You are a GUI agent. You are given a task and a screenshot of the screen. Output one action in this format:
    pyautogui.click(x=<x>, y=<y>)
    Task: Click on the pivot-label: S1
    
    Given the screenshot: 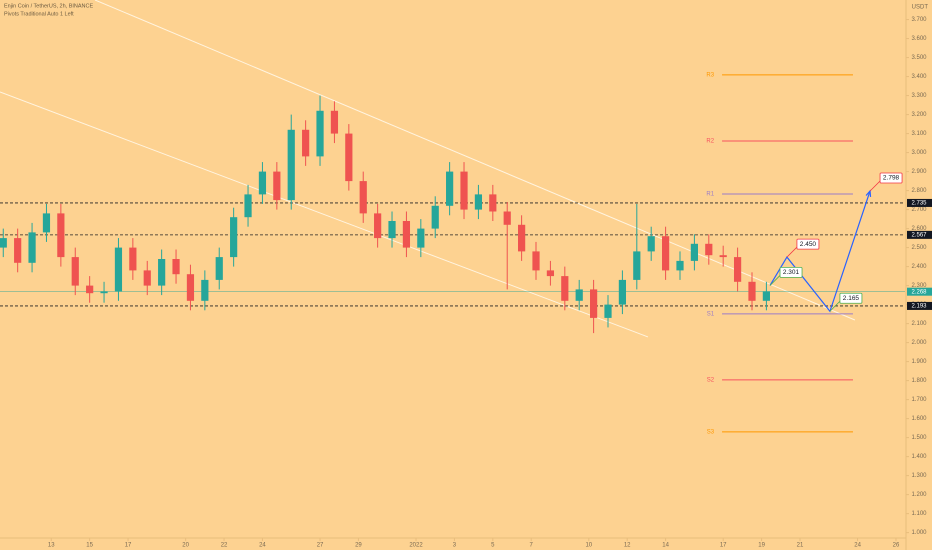 What is the action you would take?
    pyautogui.click(x=711, y=314)
    